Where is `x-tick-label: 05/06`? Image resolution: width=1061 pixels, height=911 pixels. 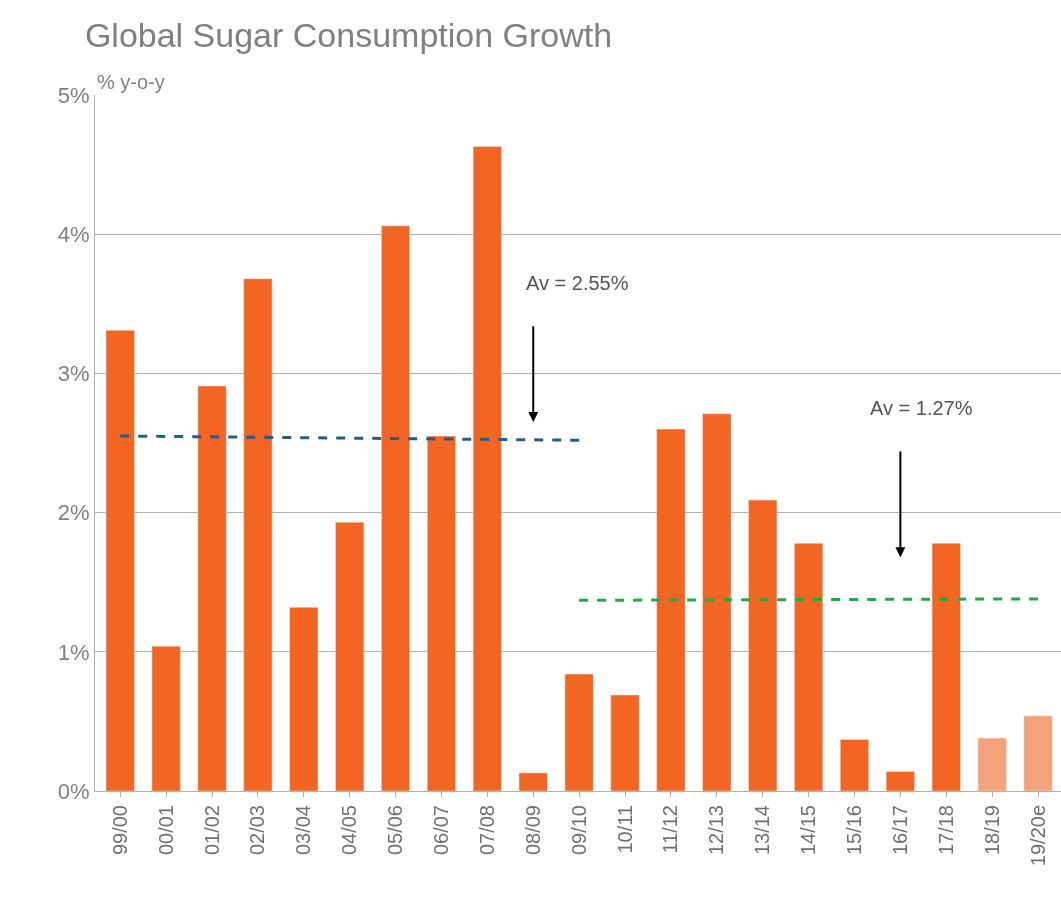 x-tick-label: 05/06 is located at coordinates (395, 830).